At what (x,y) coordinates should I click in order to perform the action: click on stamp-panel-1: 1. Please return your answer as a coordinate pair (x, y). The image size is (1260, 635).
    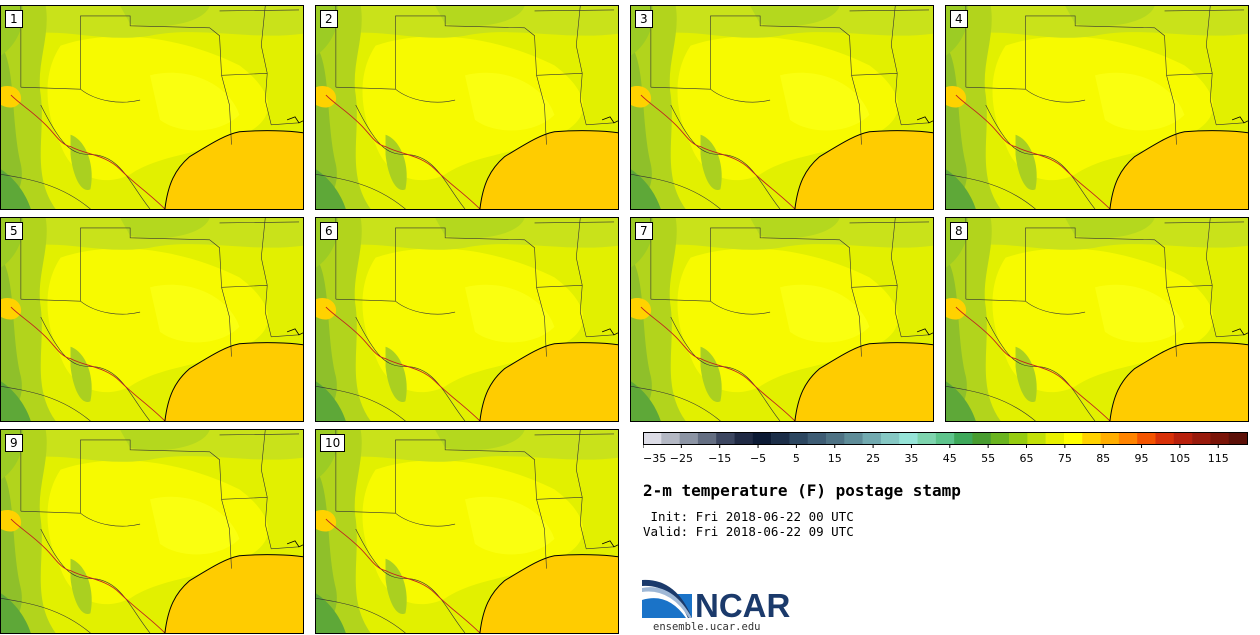
    Looking at the image, I should click on (152, 107).